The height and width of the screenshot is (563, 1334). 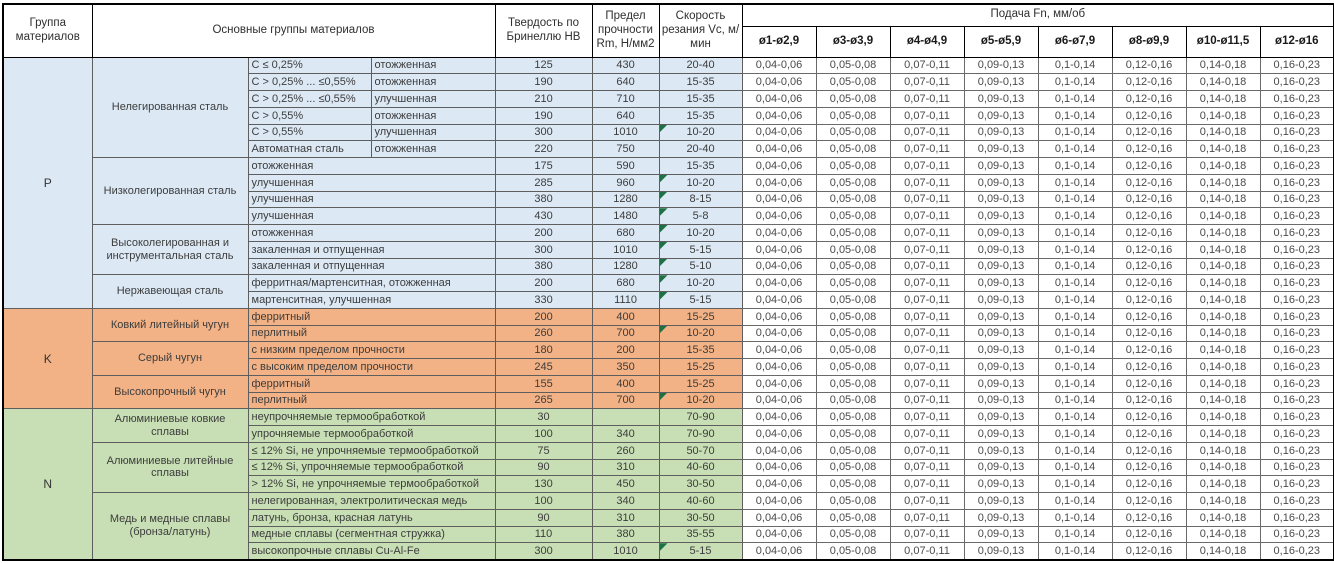 What do you see at coordinates (543, 300) in the screenshot?
I see `cell-hardness-hb: 330` at bounding box center [543, 300].